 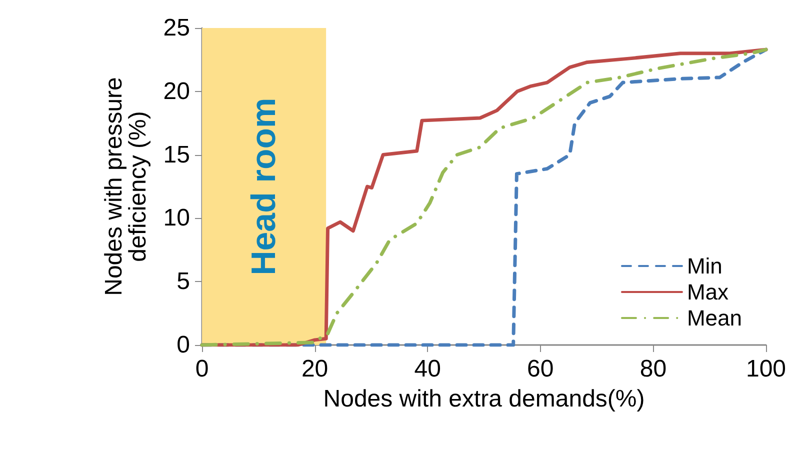 I want to click on band-label: Head room, so click(x=264, y=187).